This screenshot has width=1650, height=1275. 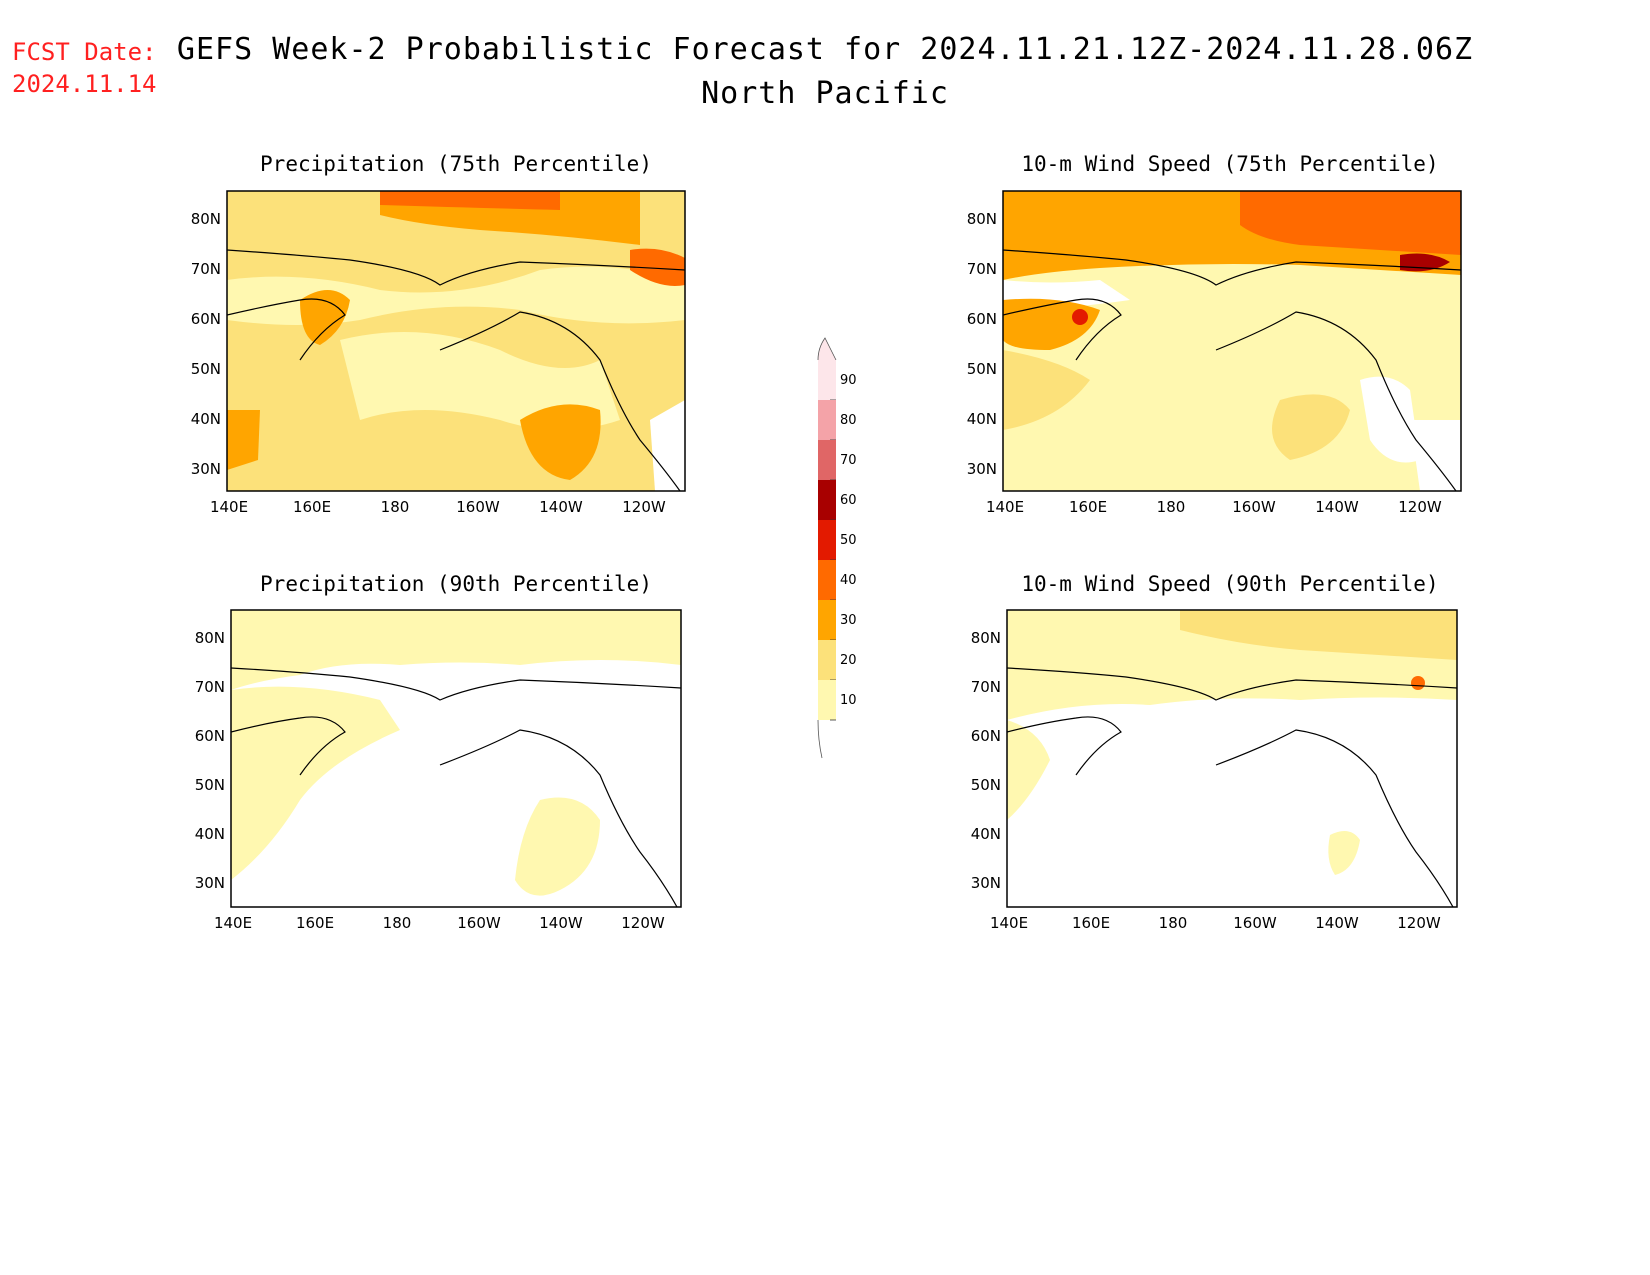 I want to click on lon-label-a-120w: 120W, so click(x=644, y=507).